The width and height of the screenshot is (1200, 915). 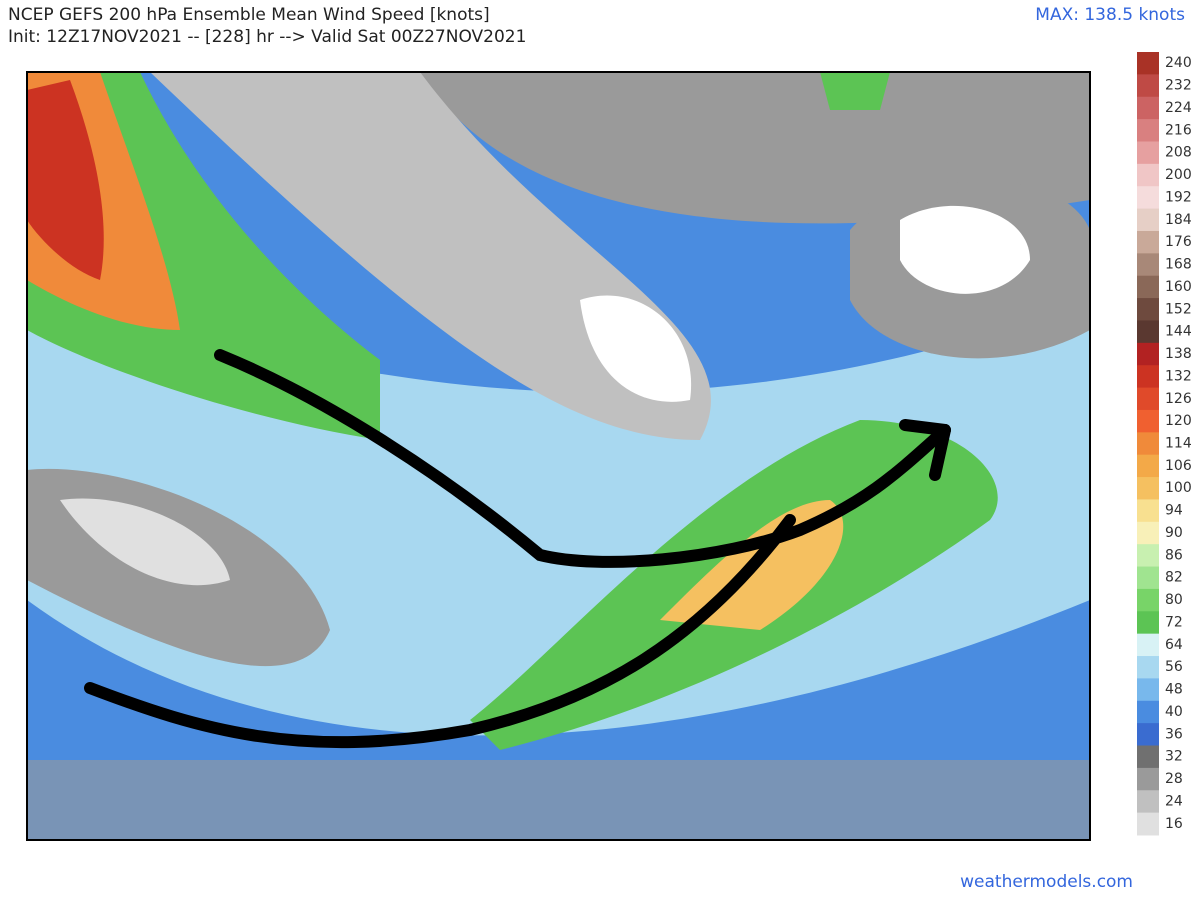 I want to click on legend-label: 48, so click(x=1174, y=690).